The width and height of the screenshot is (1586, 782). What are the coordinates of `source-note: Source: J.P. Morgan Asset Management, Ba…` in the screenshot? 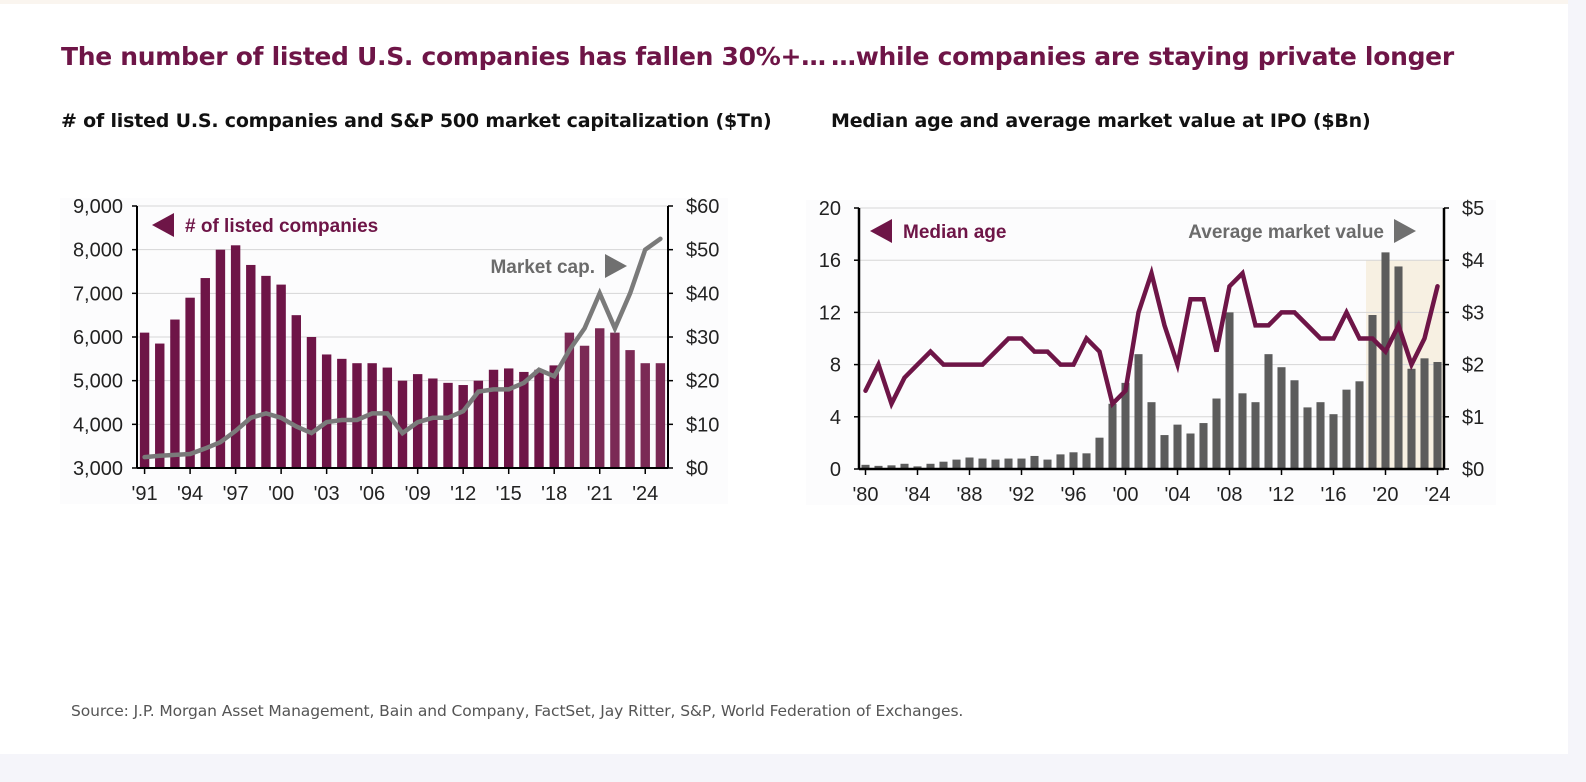 It's located at (517, 711).